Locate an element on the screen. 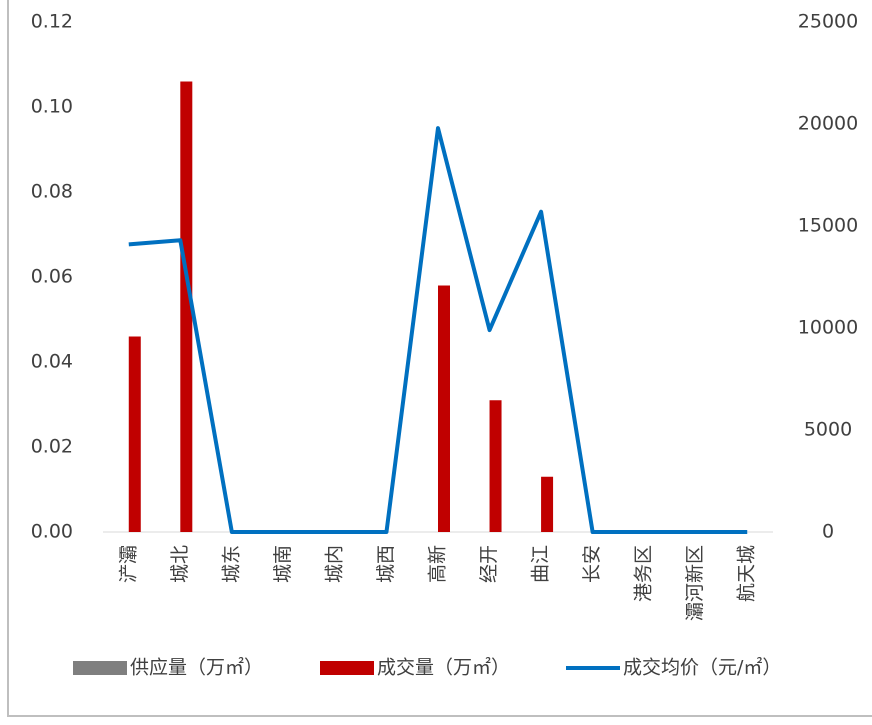 This screenshot has height=725, width=872. x-tick-label: 港务区 is located at coordinates (644, 573).